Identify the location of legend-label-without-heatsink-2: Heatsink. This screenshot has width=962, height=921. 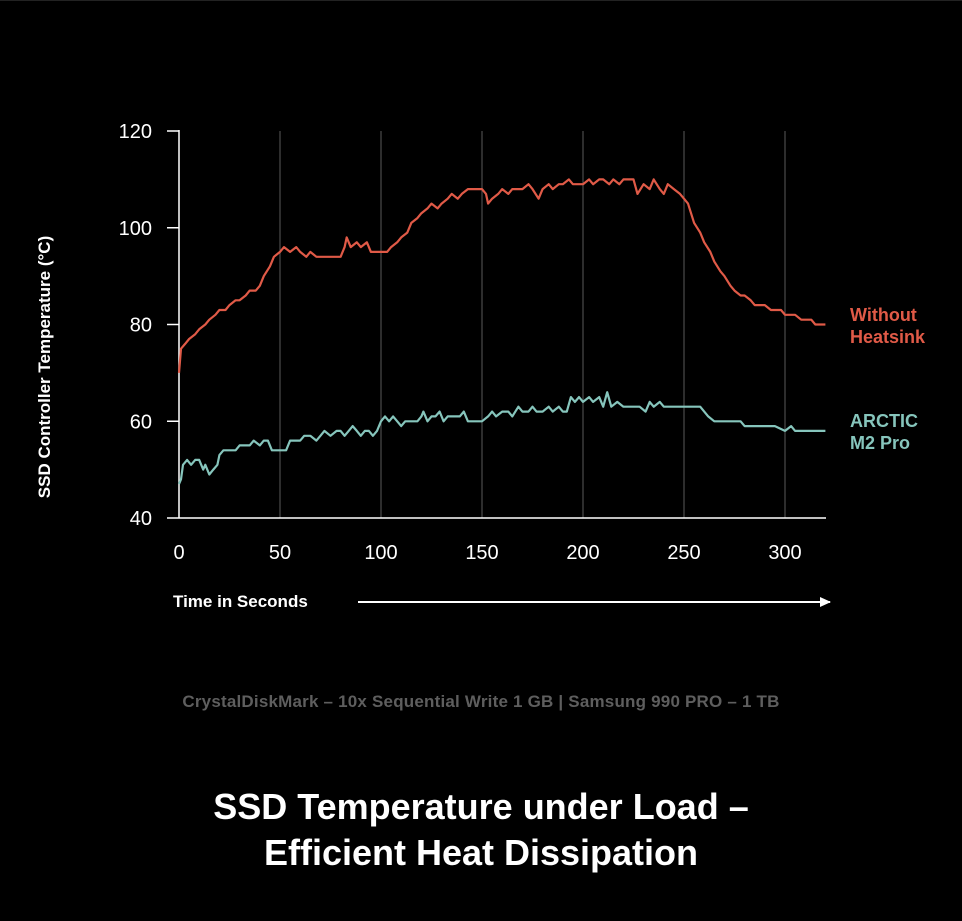
(888, 337).